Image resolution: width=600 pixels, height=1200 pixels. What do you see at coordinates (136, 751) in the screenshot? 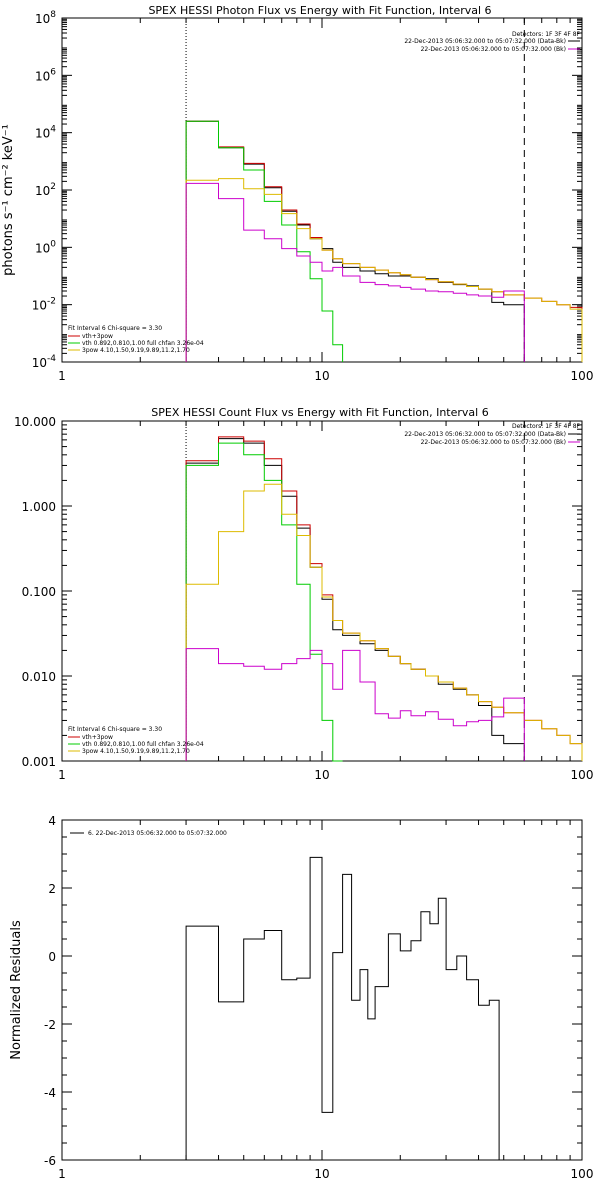
I see `count-legend-3pow-label: 3pow 4.10,1.50,9.19,9.89,11.2,1.70` at bounding box center [136, 751].